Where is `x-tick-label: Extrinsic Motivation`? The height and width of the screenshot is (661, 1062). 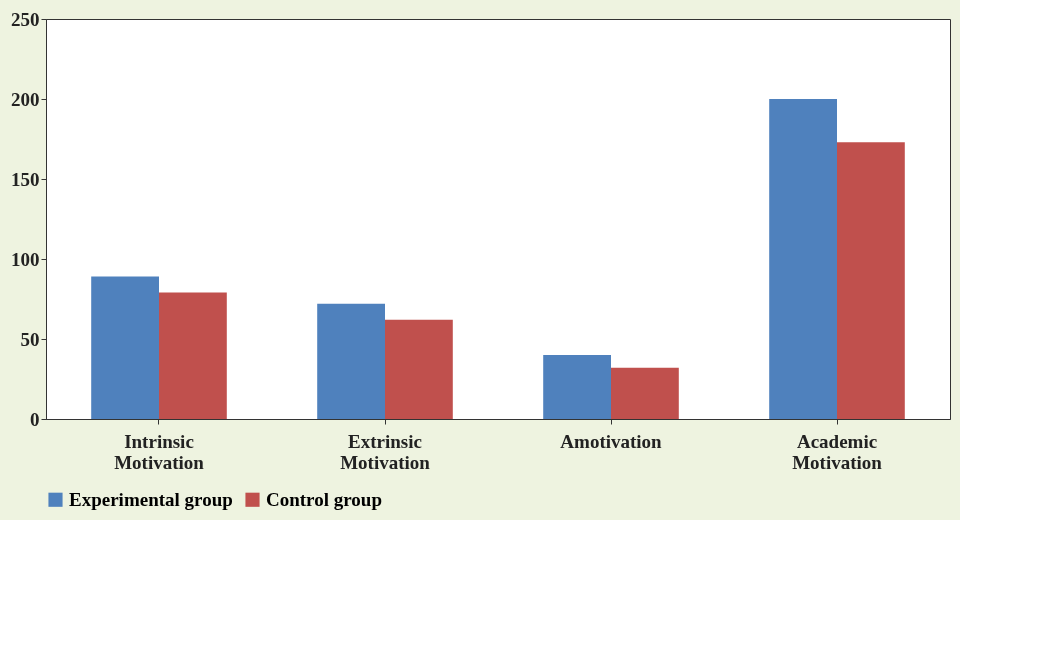 x-tick-label: Extrinsic Motivation is located at coordinates (385, 451).